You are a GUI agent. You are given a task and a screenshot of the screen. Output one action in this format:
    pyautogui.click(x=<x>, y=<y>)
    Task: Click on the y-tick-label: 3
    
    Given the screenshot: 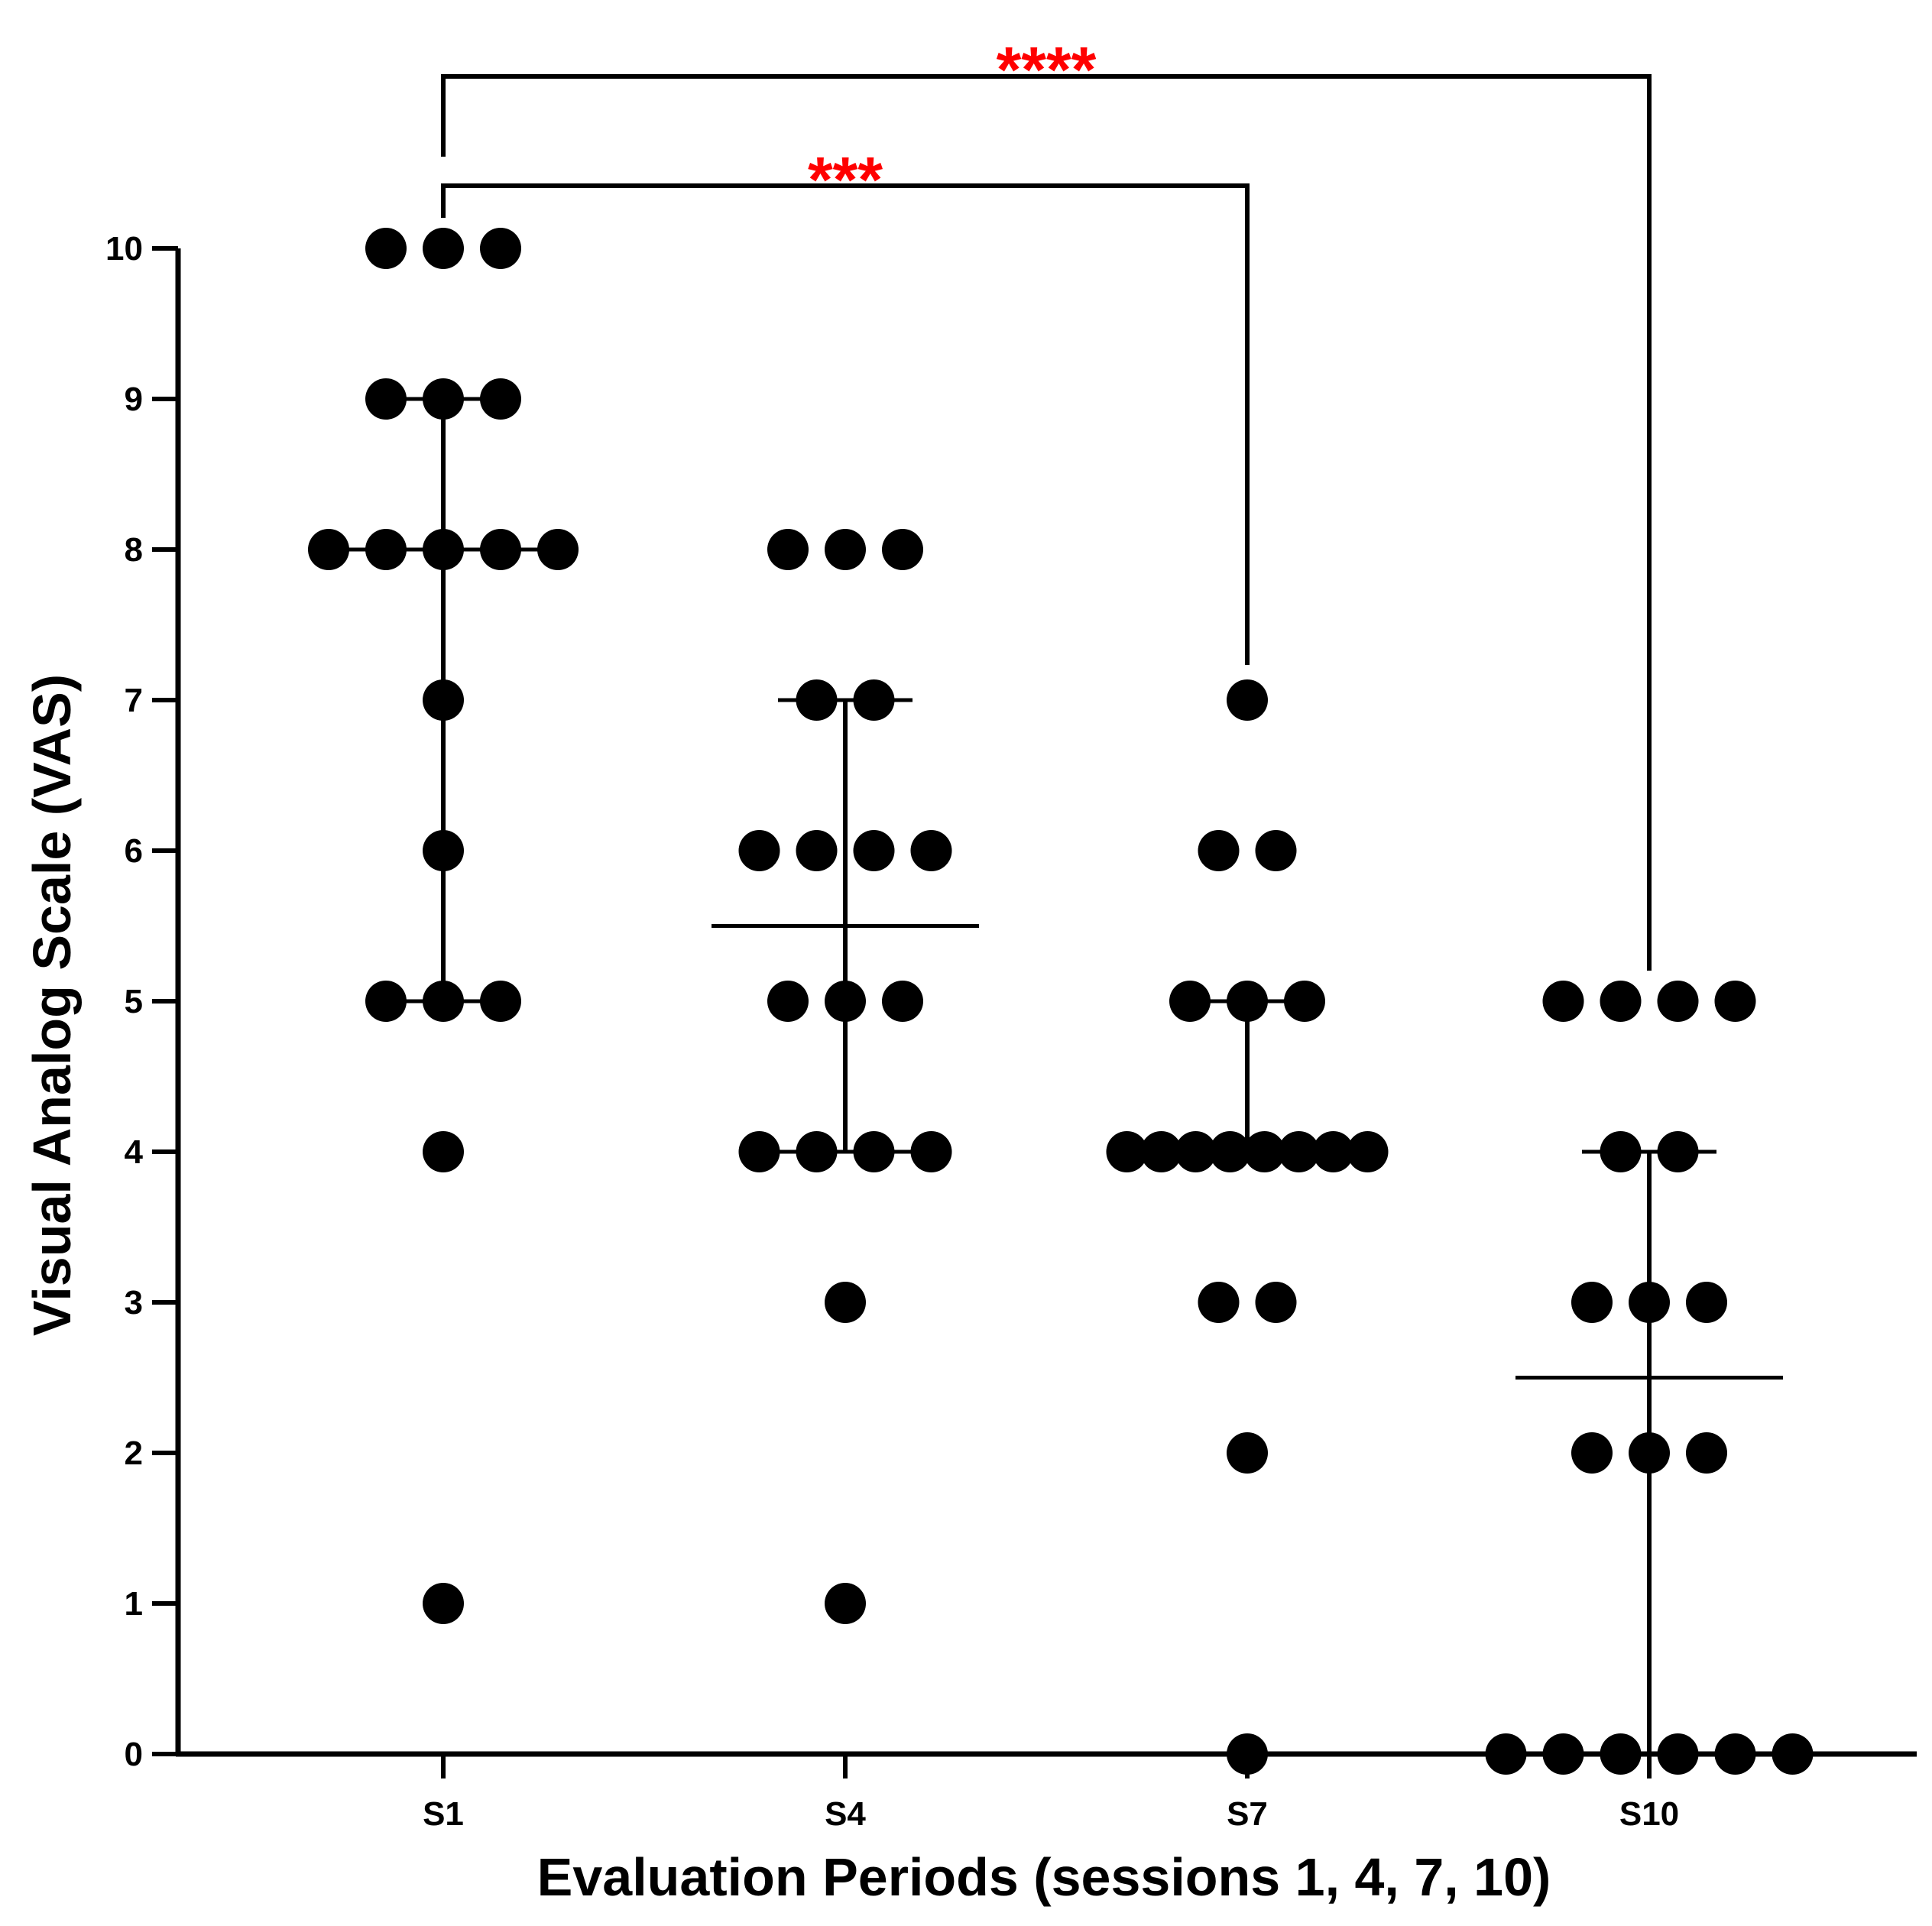 What is the action you would take?
    pyautogui.click(x=134, y=1302)
    